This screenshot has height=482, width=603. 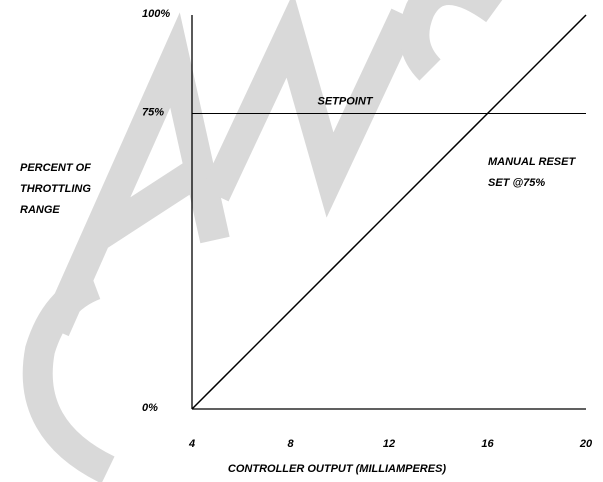 What do you see at coordinates (55, 168) in the screenshot?
I see `y-axis-label-line: PERCENT OF` at bounding box center [55, 168].